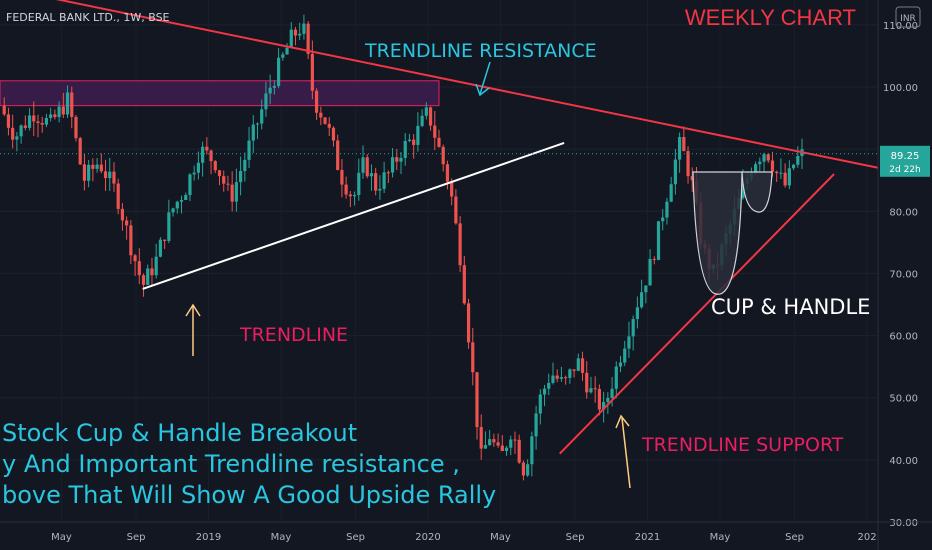  What do you see at coordinates (623, 451) in the screenshot?
I see `support-arrow-icon` at bounding box center [623, 451].